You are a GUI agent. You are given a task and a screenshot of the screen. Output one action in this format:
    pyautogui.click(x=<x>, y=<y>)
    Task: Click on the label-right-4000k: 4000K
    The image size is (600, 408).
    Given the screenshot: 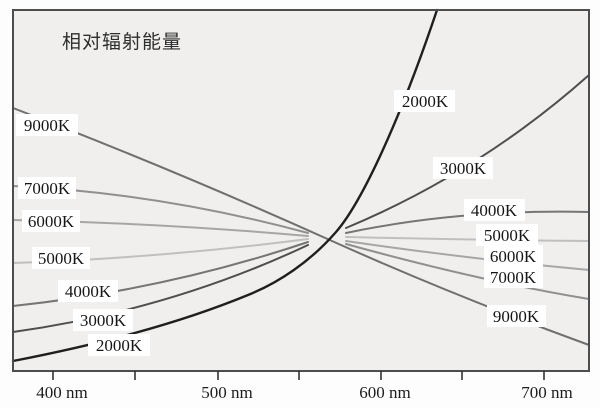 What is the action you would take?
    pyautogui.click(x=494, y=210)
    